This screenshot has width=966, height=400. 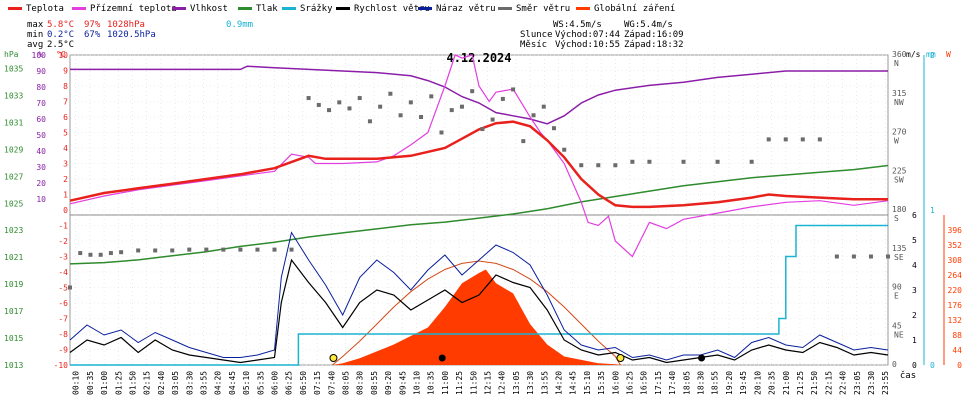 What do you see at coordinates (932, 210) in the screenshot?
I see `rain-tick: 1` at bounding box center [932, 210].